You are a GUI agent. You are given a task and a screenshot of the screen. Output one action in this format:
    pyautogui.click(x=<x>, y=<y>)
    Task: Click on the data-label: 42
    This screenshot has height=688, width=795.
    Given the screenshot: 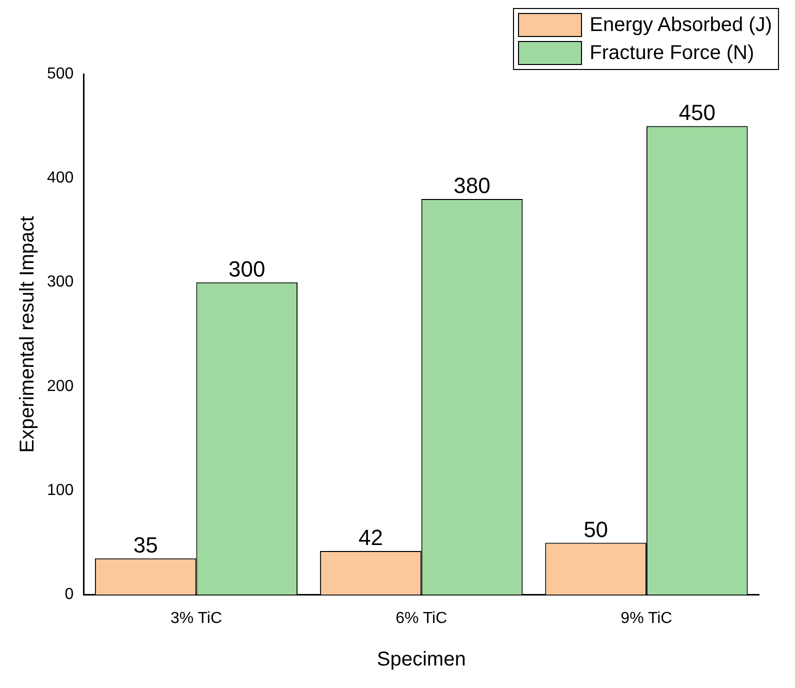 What is the action you would take?
    pyautogui.click(x=370, y=537)
    